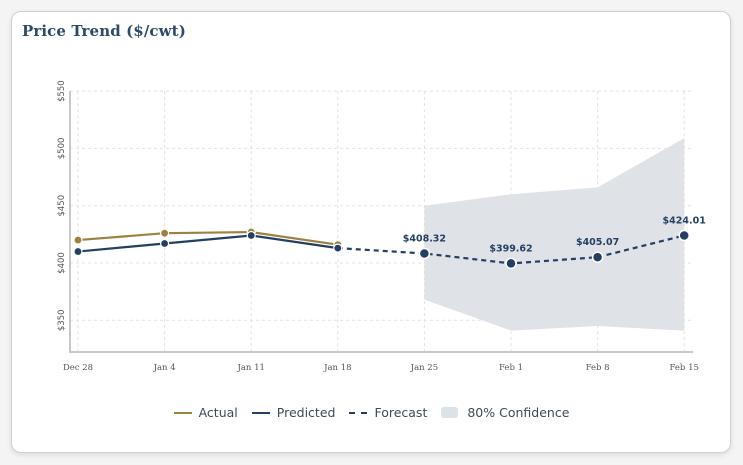  I want to click on legend-label-actual: Actual, so click(218, 412).